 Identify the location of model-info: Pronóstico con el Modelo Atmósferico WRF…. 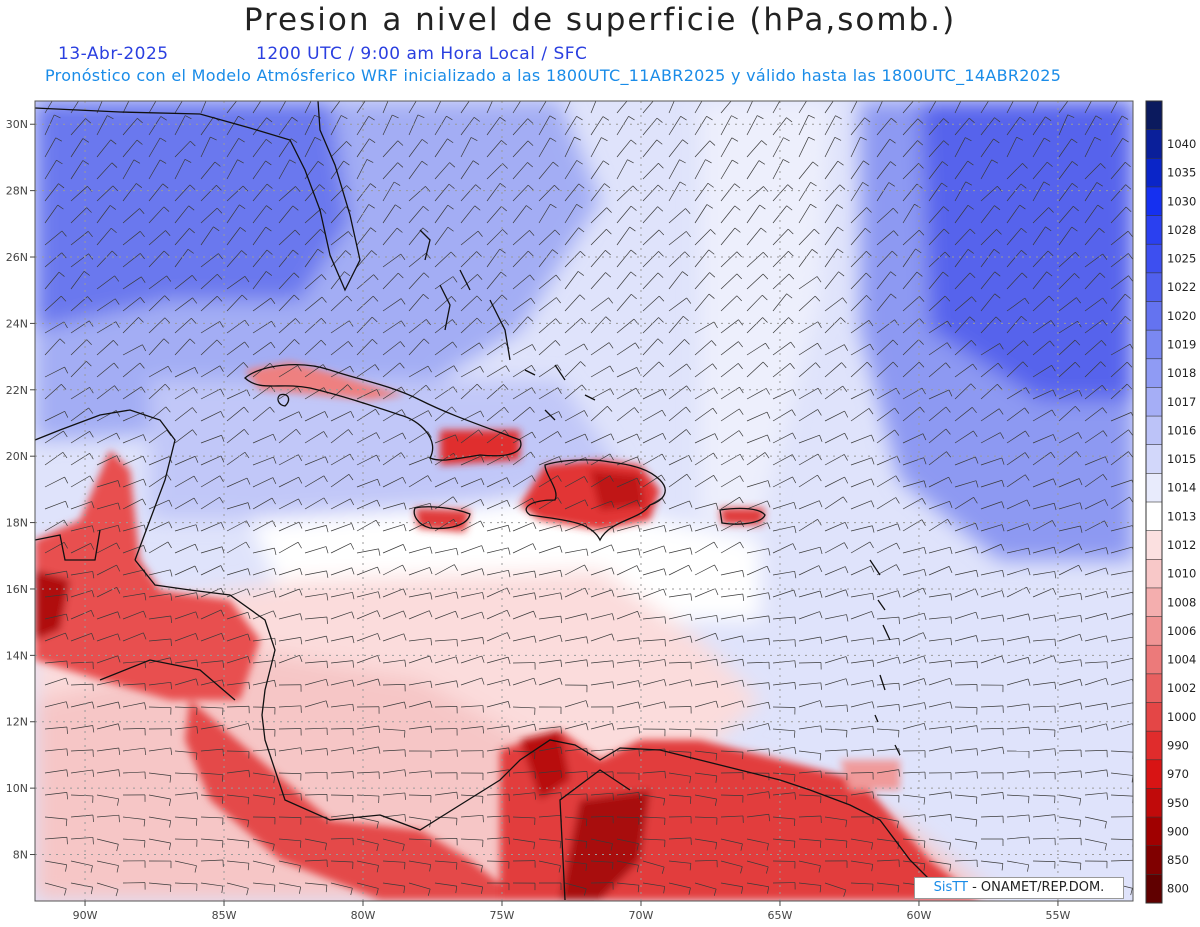
(553, 75).